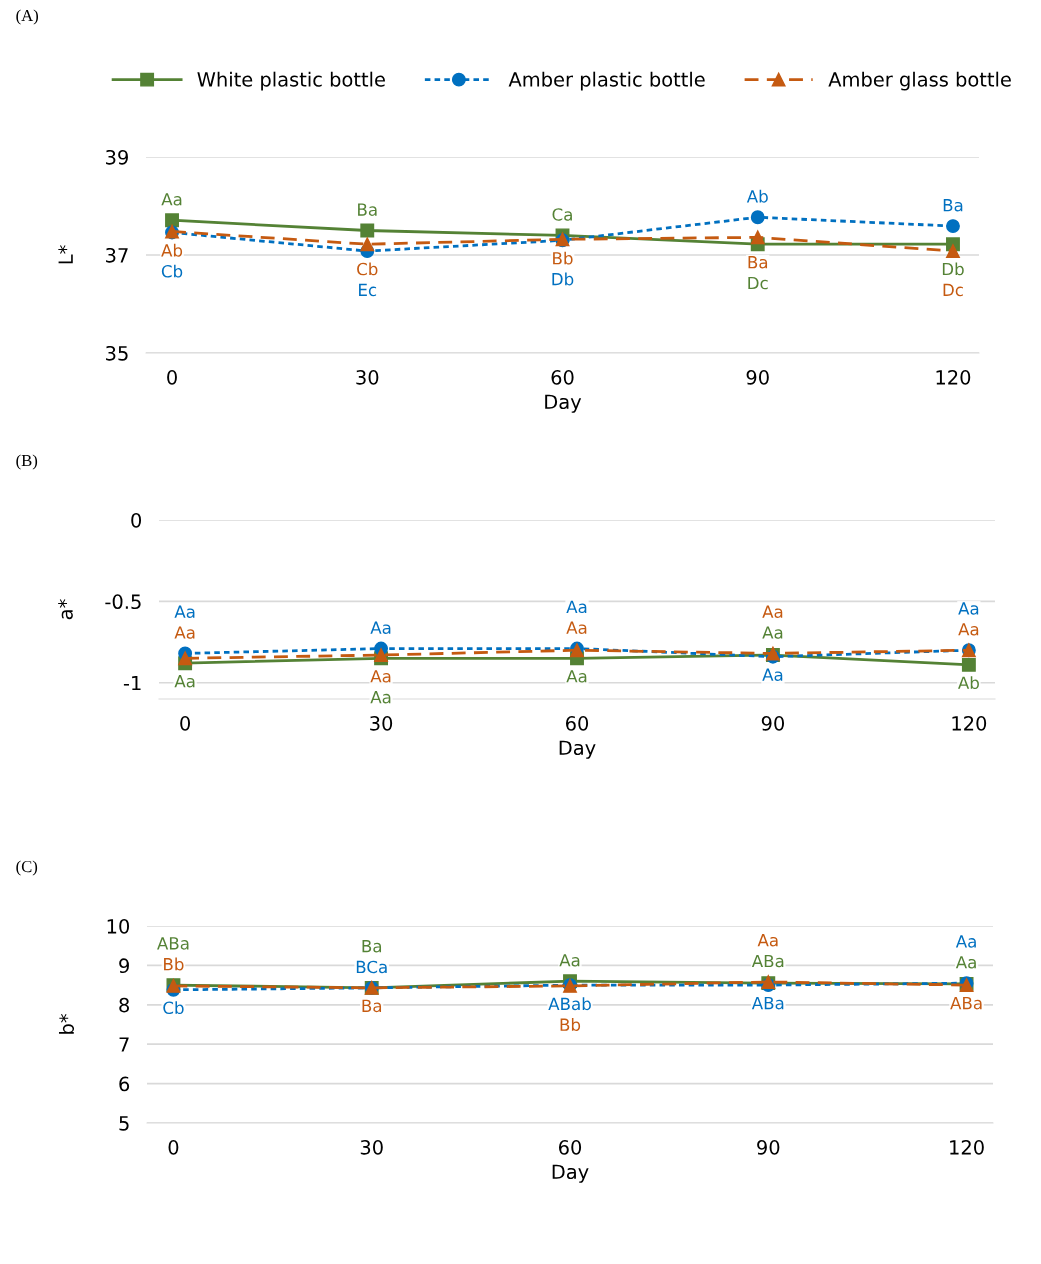 Image resolution: width=1041 pixels, height=1264 pixels. What do you see at coordinates (117, 255) in the screenshot?
I see `y-tick-label: 37` at bounding box center [117, 255].